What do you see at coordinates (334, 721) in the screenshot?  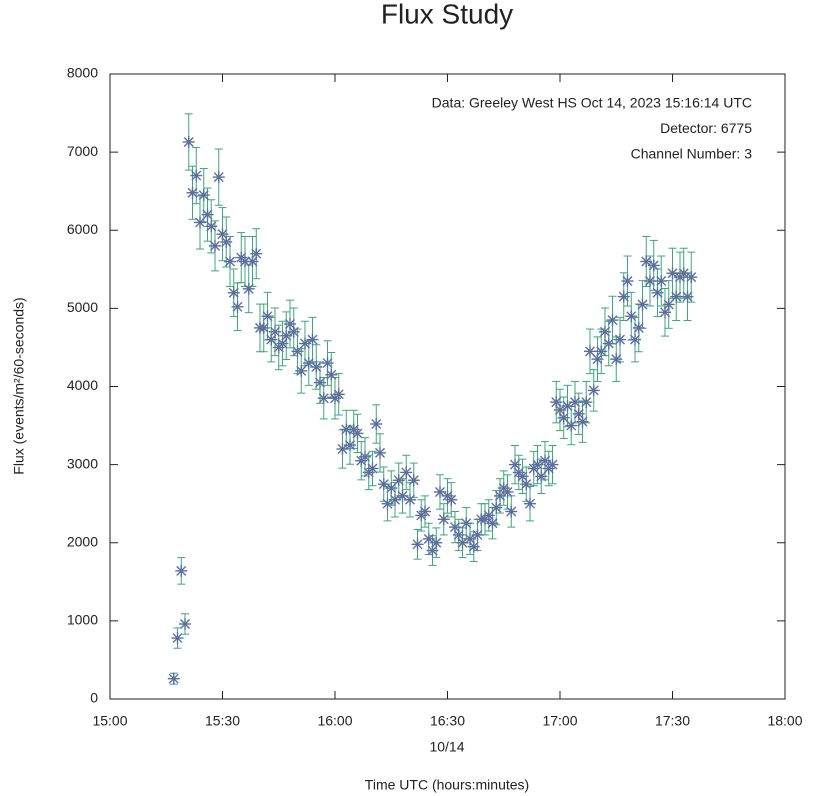 I see `x-tick-label: 16:00` at bounding box center [334, 721].